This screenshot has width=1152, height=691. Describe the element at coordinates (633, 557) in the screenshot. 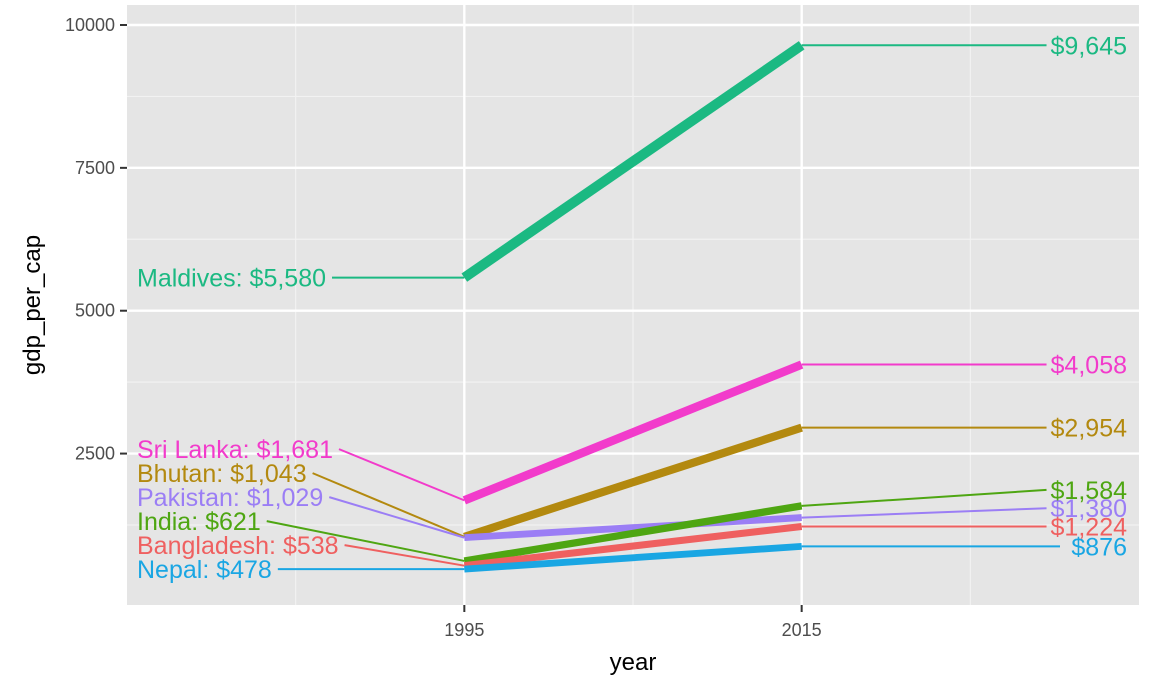

I see `series-line-nepal` at that location.